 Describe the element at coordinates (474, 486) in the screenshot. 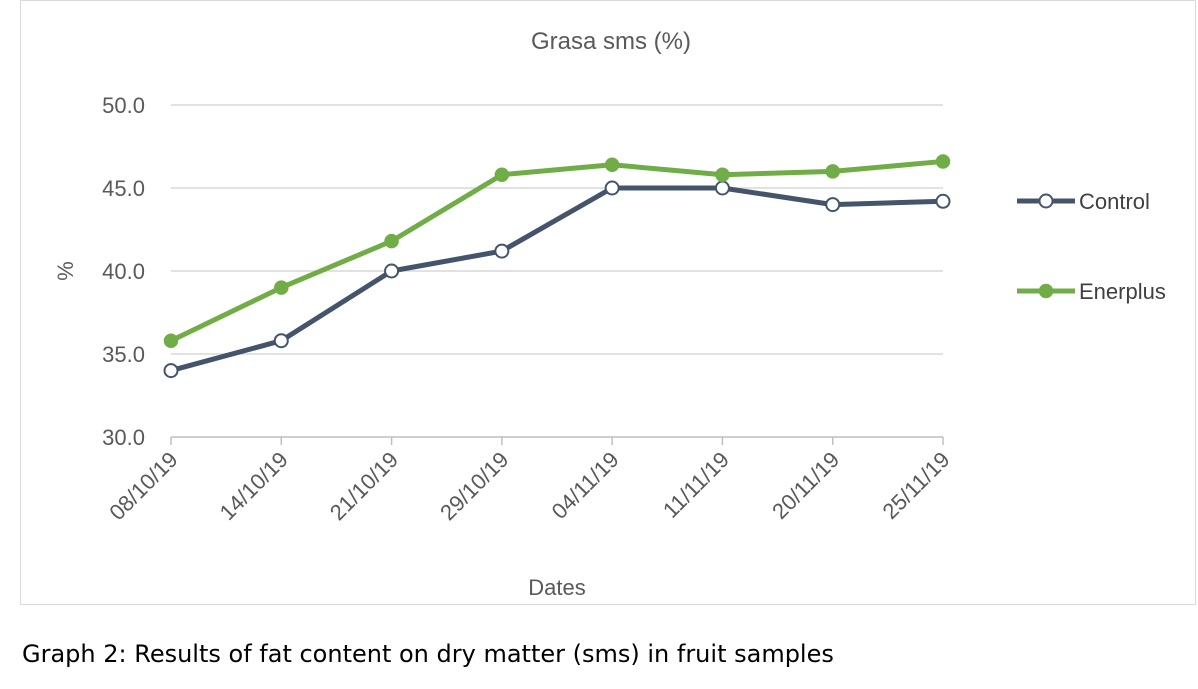

I see `x-tick-label: 29/10/19` at that location.